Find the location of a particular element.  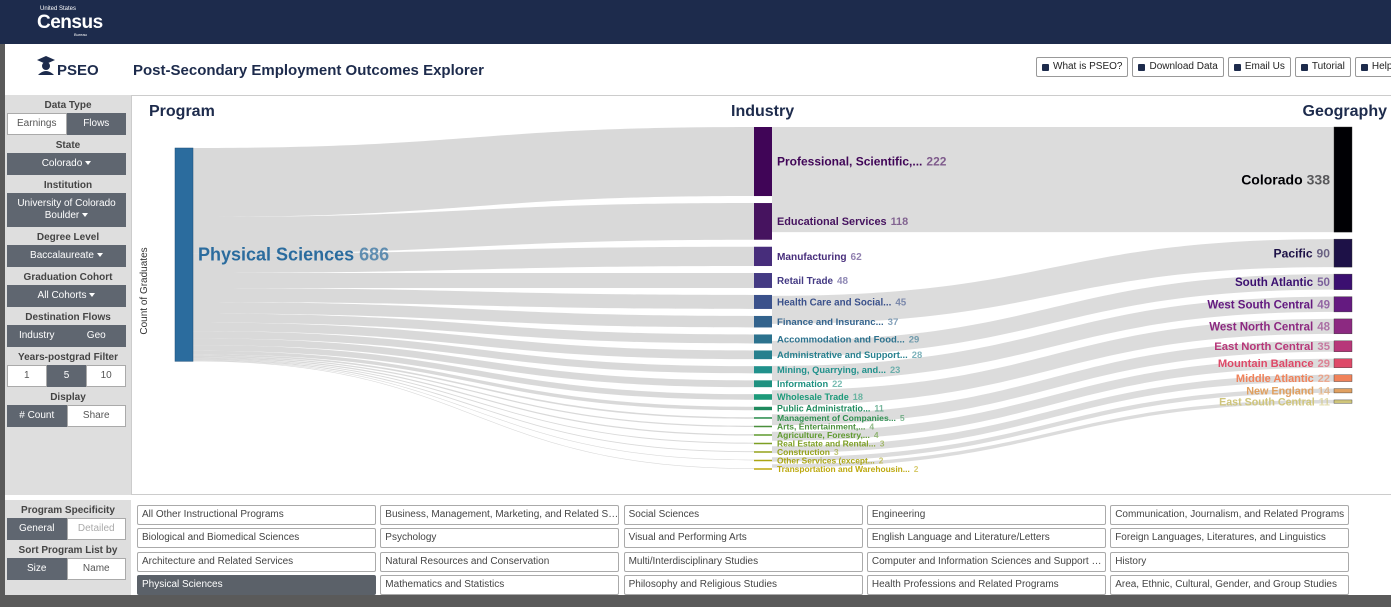

industry-label: Educational Services 118 is located at coordinates (842, 222).